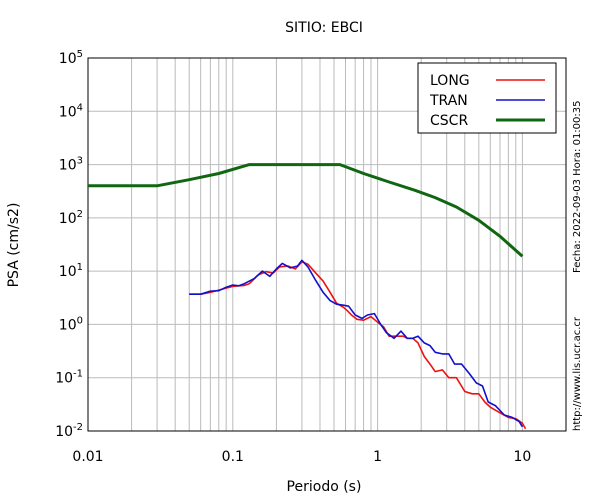  What do you see at coordinates (71, 271) in the screenshot?
I see `y-tick-label: 10¹` at bounding box center [71, 271].